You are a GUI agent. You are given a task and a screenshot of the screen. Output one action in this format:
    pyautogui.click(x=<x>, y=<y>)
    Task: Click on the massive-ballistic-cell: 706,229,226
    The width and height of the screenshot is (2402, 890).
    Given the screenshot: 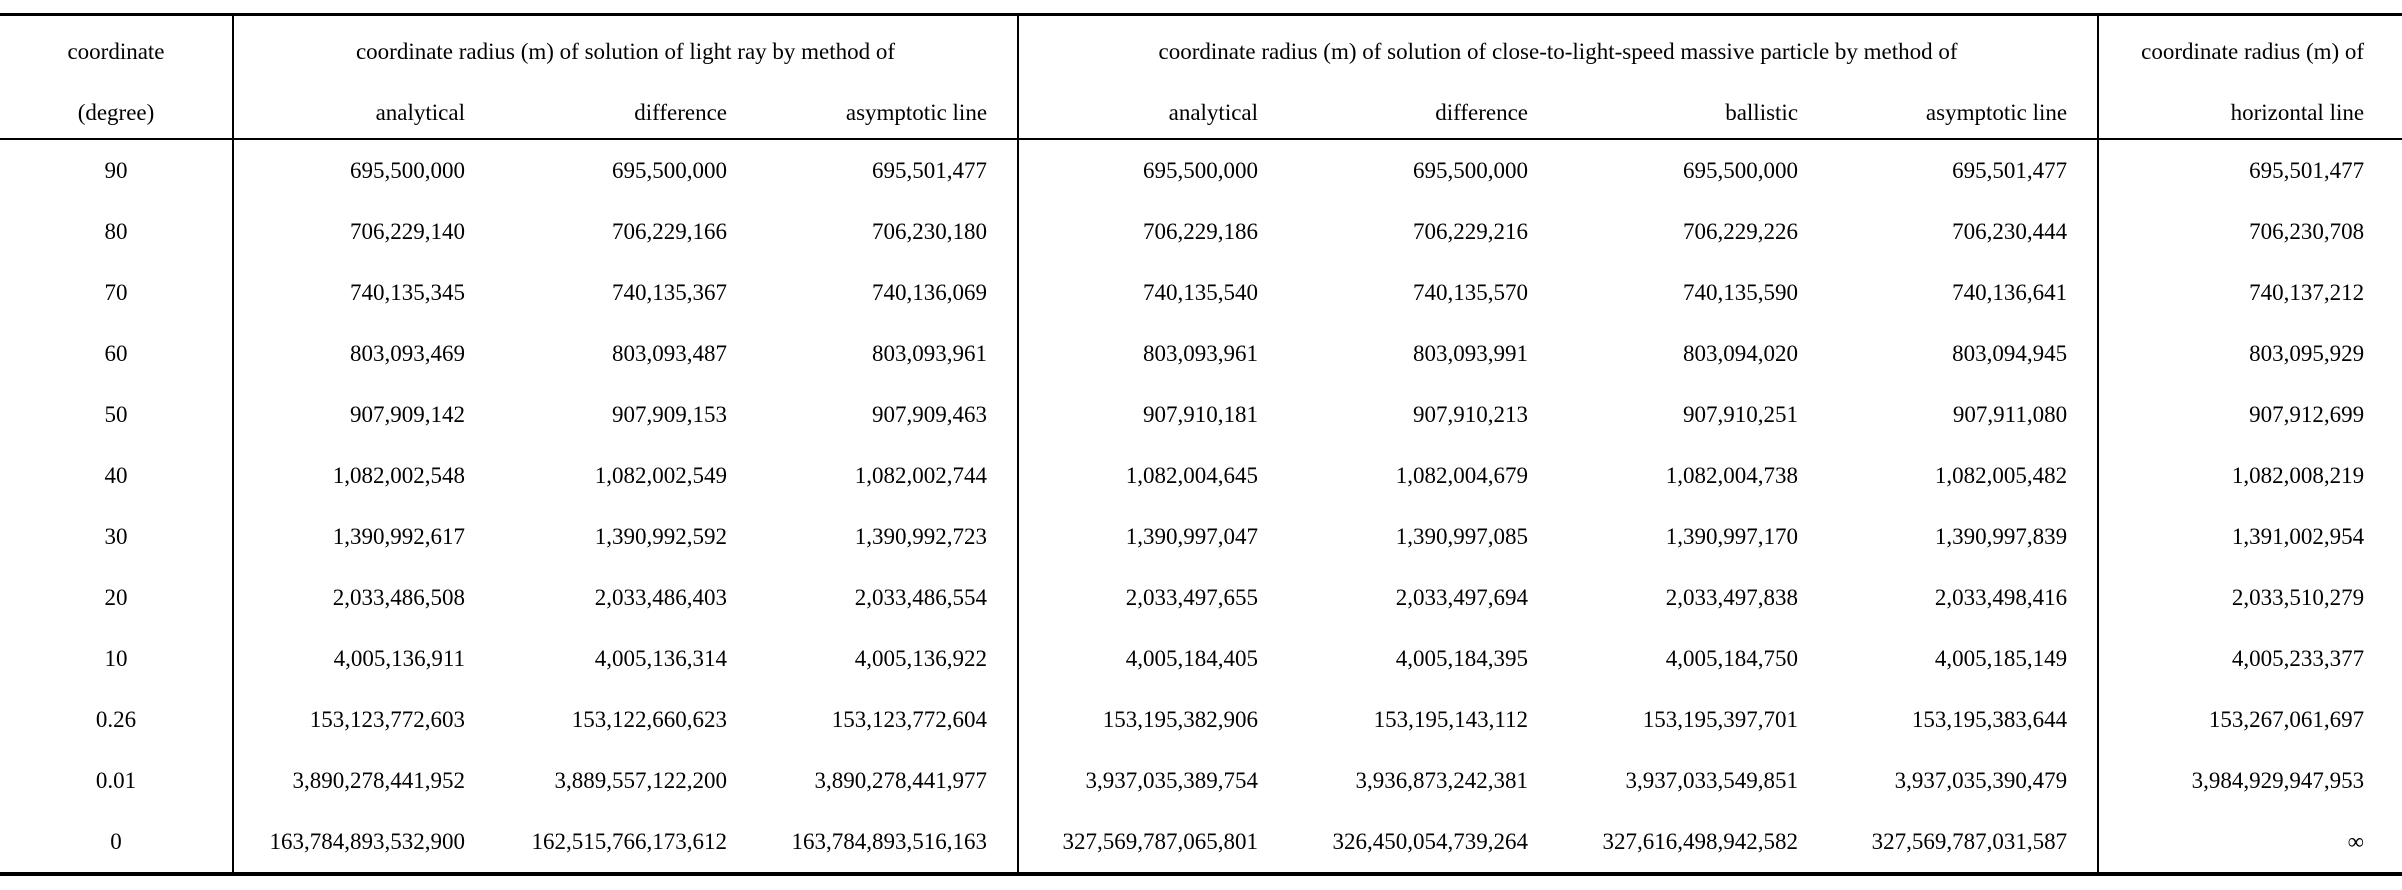 What is the action you would take?
    pyautogui.click(x=1741, y=231)
    